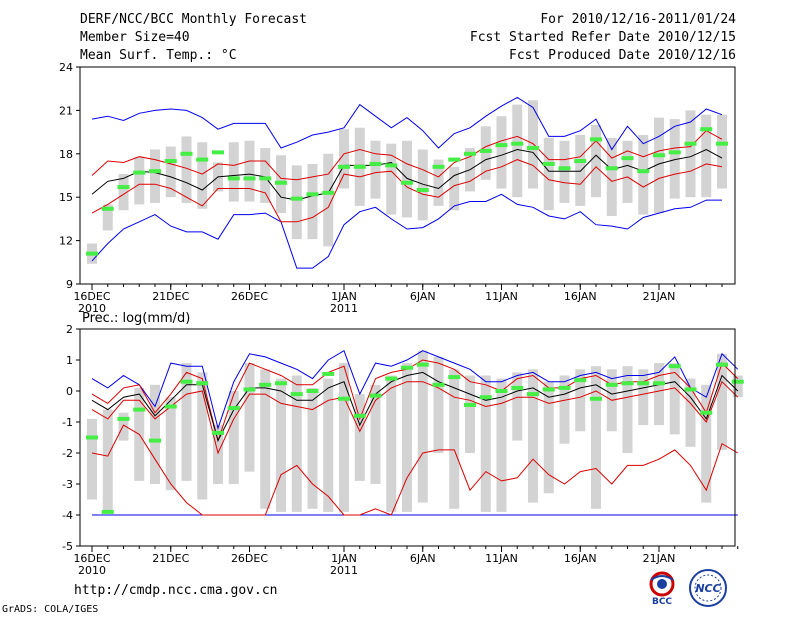 This screenshot has height=618, width=800. Describe the element at coordinates (344, 570) in the screenshot. I see `prec-xtick-sublabel: 2011` at that location.